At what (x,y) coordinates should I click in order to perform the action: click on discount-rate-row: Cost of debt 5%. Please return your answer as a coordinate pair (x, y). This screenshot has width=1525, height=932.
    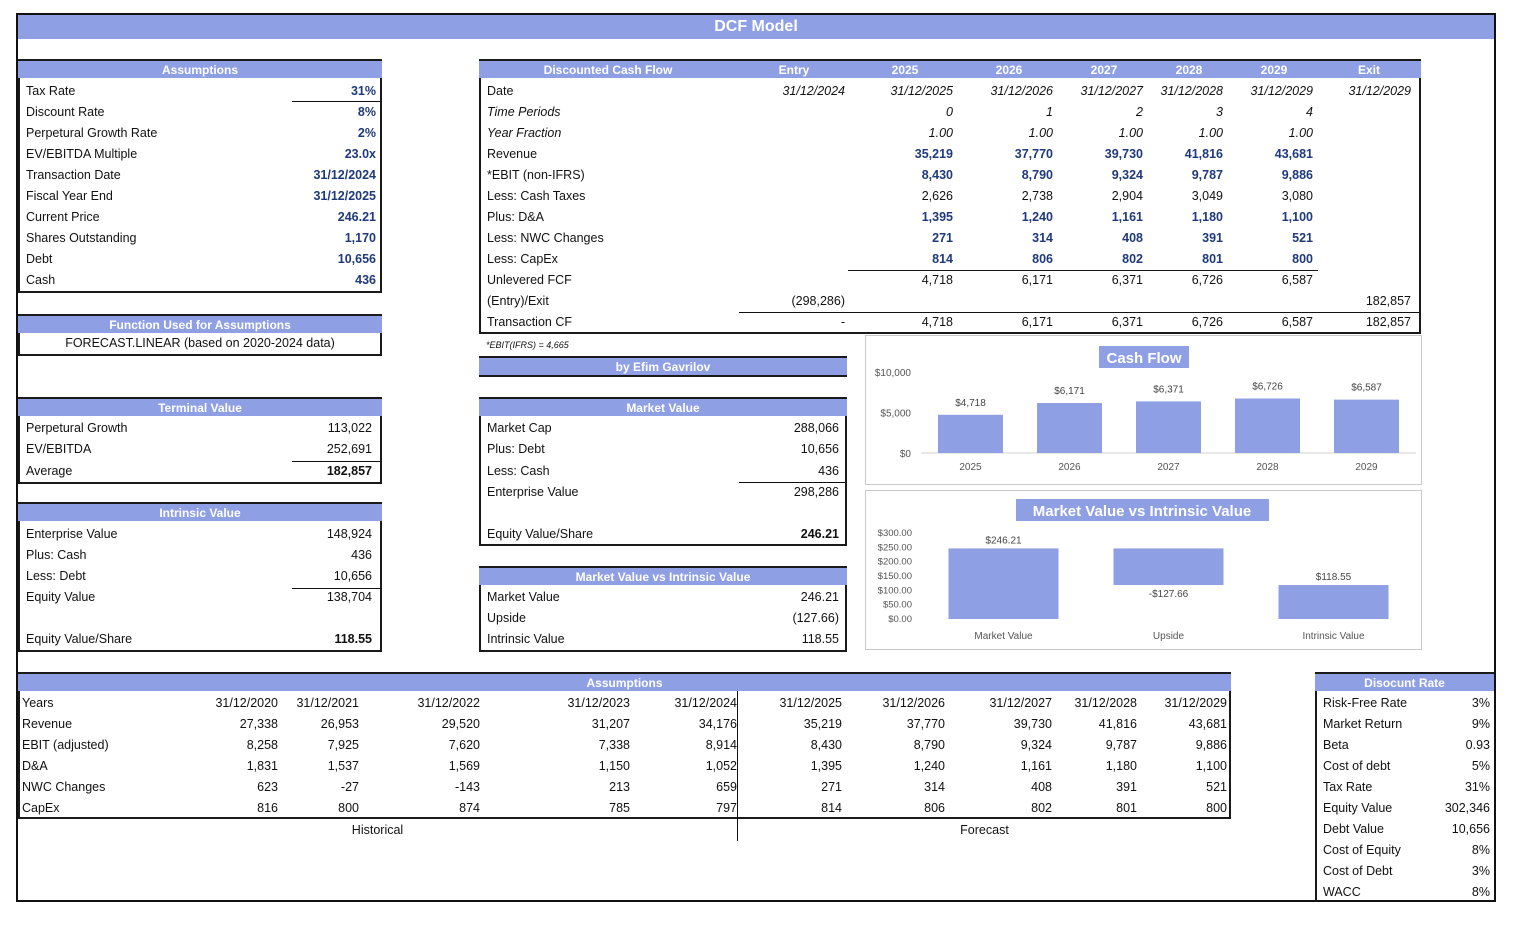
    Looking at the image, I should click on (1406, 766).